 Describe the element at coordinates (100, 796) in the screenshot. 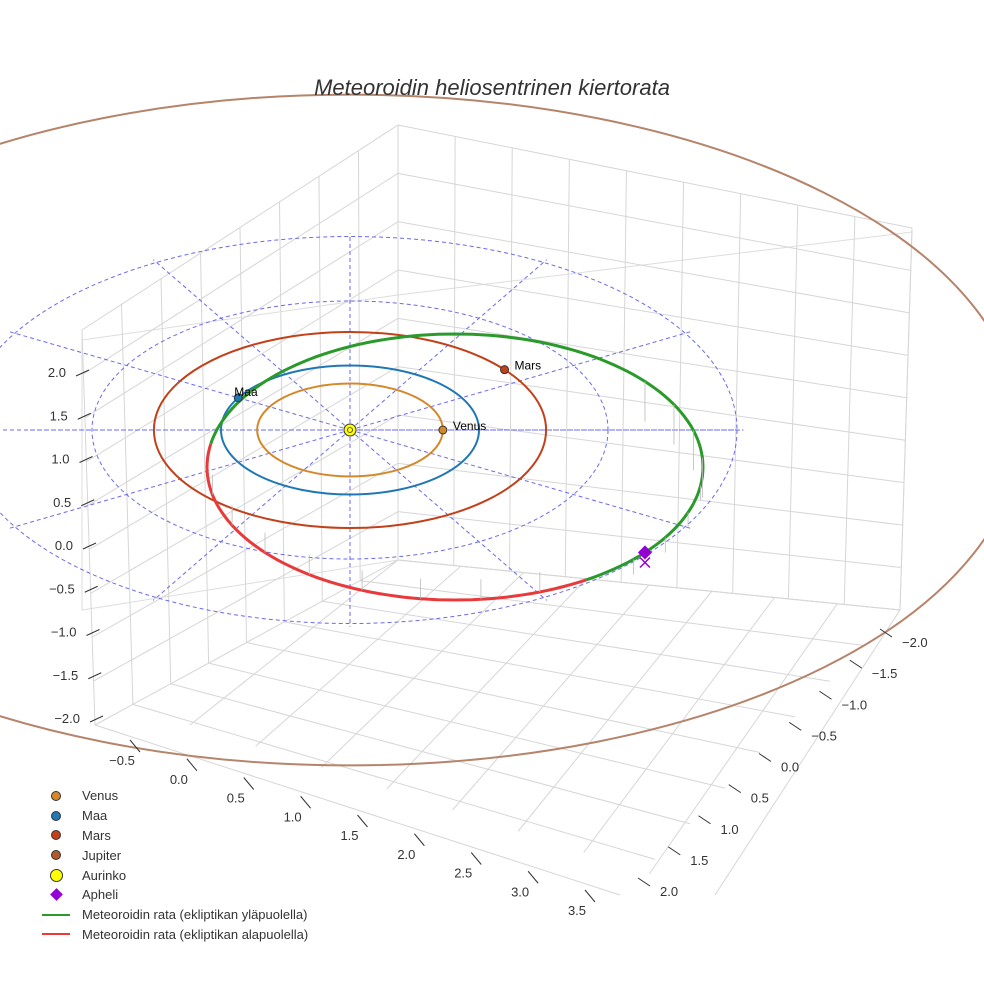

I see `legend-label: Venus` at that location.